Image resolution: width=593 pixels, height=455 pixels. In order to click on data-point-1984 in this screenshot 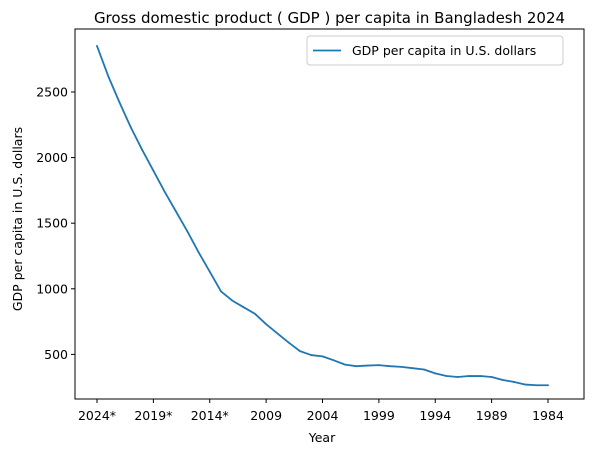, I will do `click(548, 385)`.